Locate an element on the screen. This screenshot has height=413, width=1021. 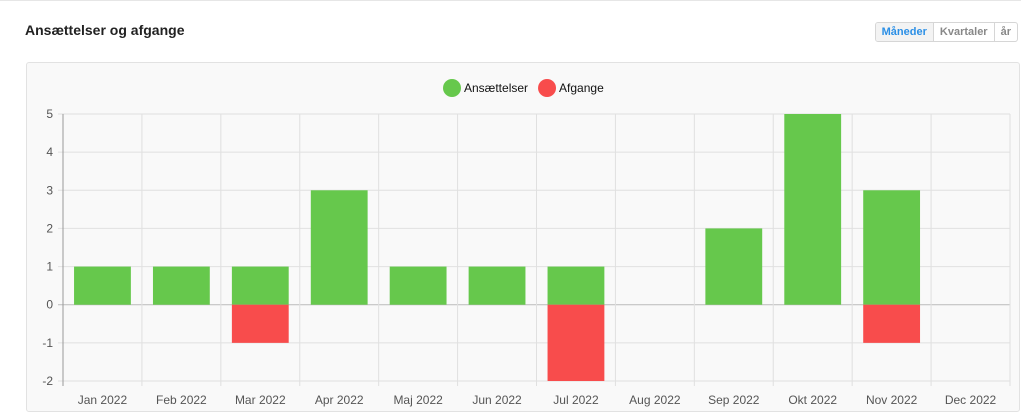
top-divider is located at coordinates (510, 0).